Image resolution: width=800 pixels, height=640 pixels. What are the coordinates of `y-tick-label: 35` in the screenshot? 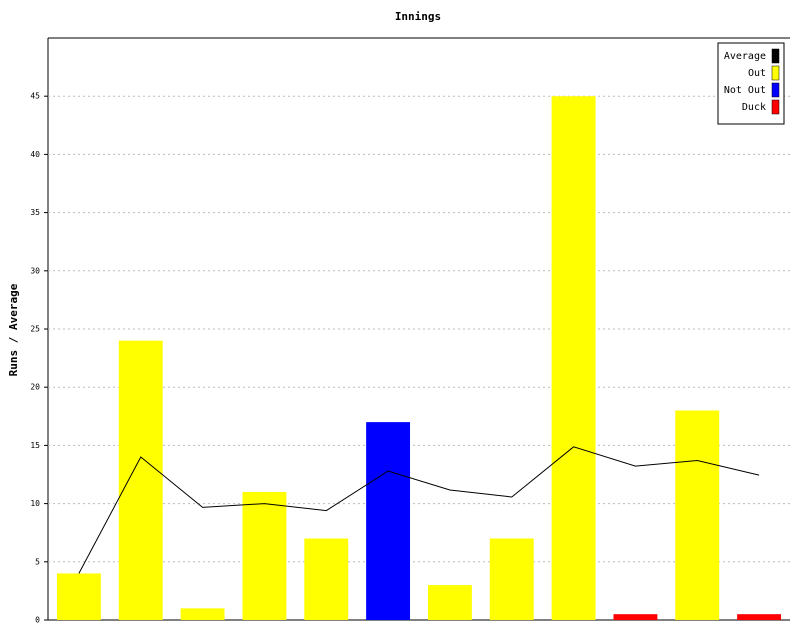 It's located at (35, 212).